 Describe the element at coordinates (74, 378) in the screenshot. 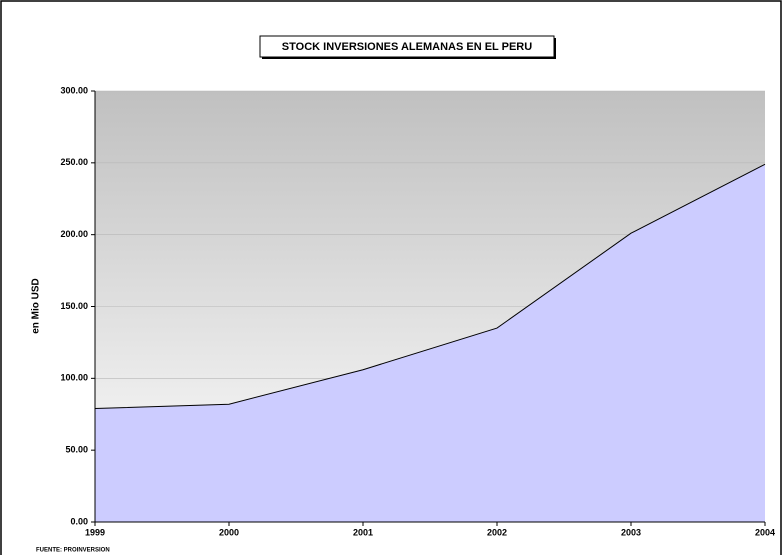

I see `y-tick-label: 100.00` at that location.